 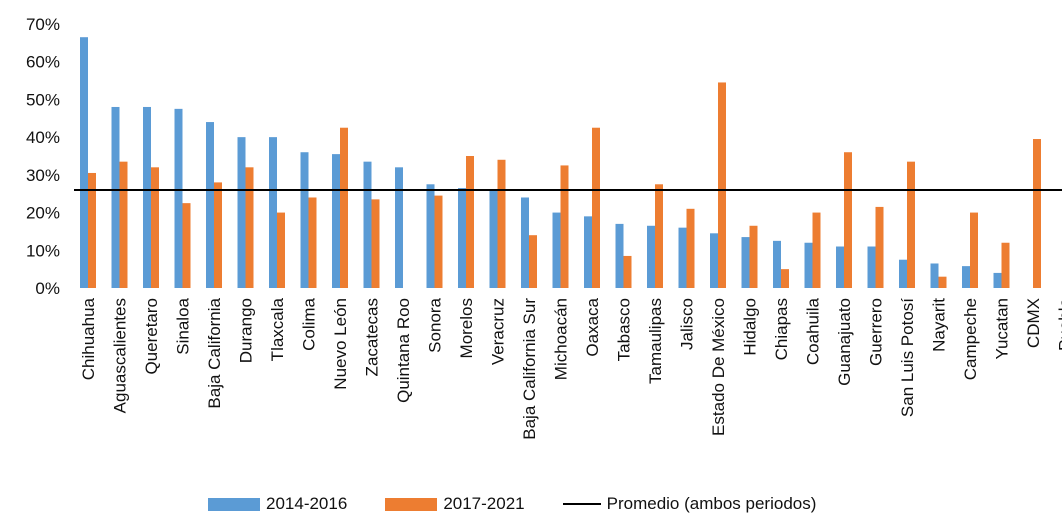 I want to click on bar-2017-2021-hidalgo, so click(x=753, y=256).